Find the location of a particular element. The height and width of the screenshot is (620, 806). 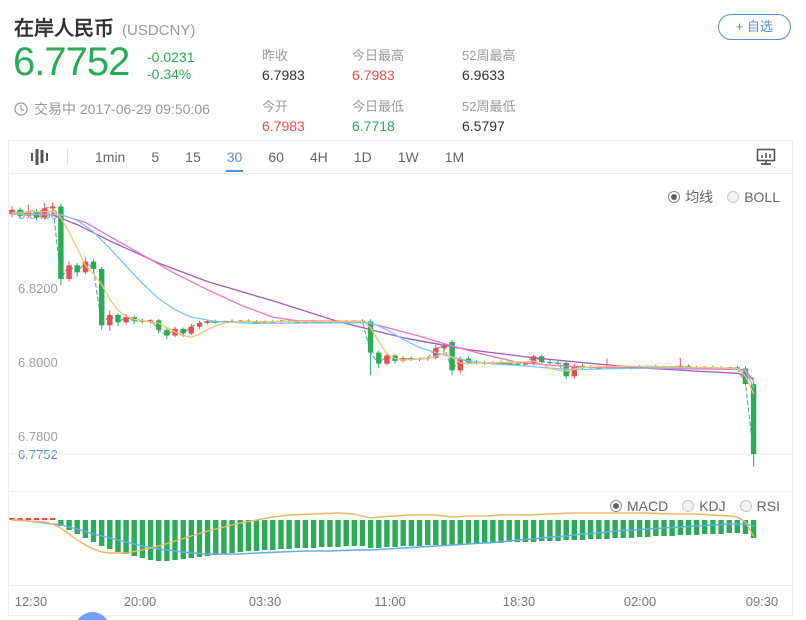

radio-label: MACD is located at coordinates (647, 506).